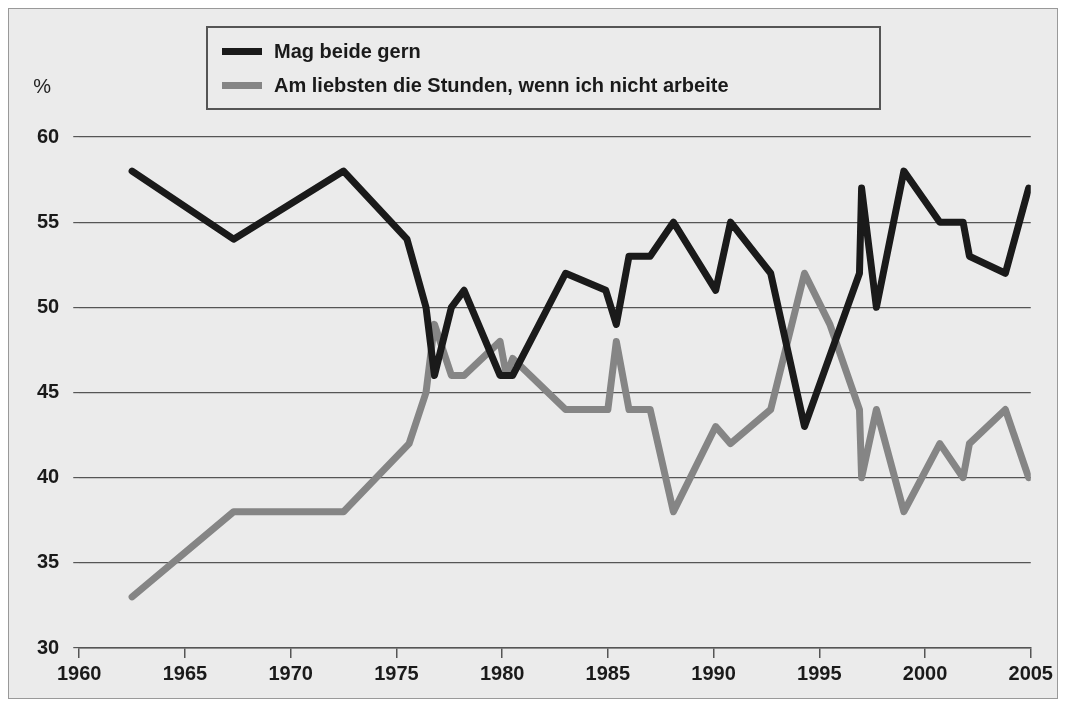  Describe the element at coordinates (819, 672) in the screenshot. I see `x-tick-label: 1995` at that location.